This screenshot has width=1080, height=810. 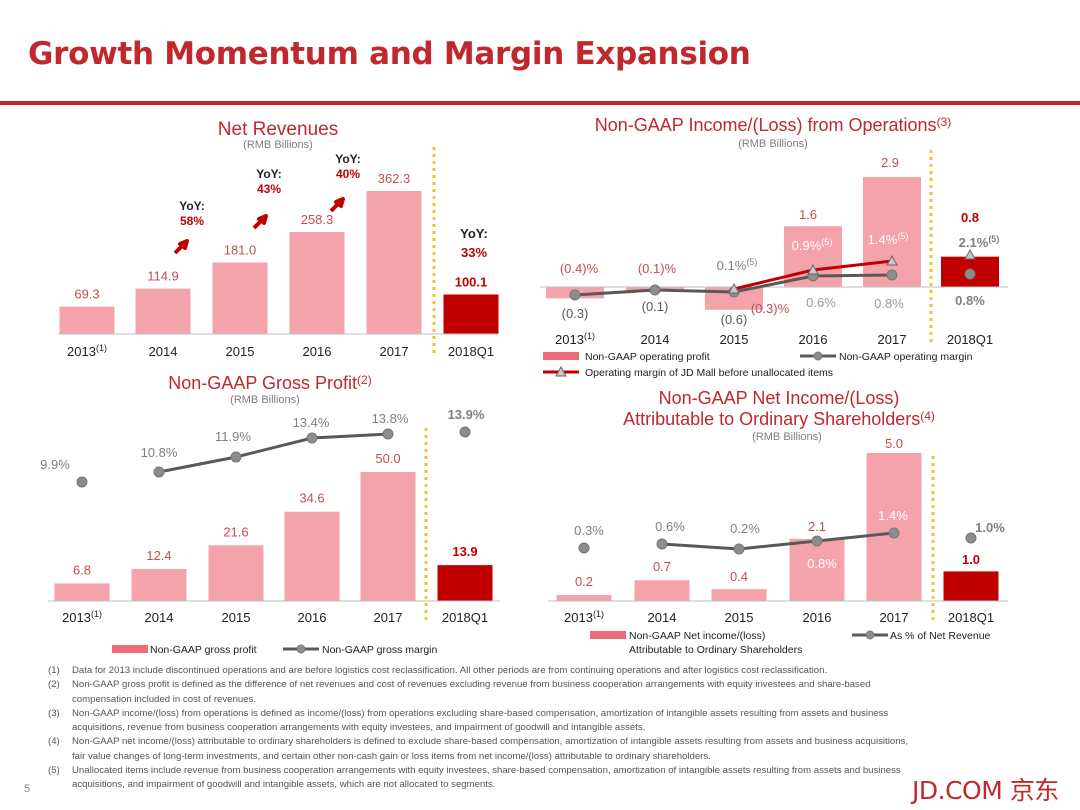 What do you see at coordinates (970, 300) in the screenshot?
I see `data-label: 0.8%` at bounding box center [970, 300].